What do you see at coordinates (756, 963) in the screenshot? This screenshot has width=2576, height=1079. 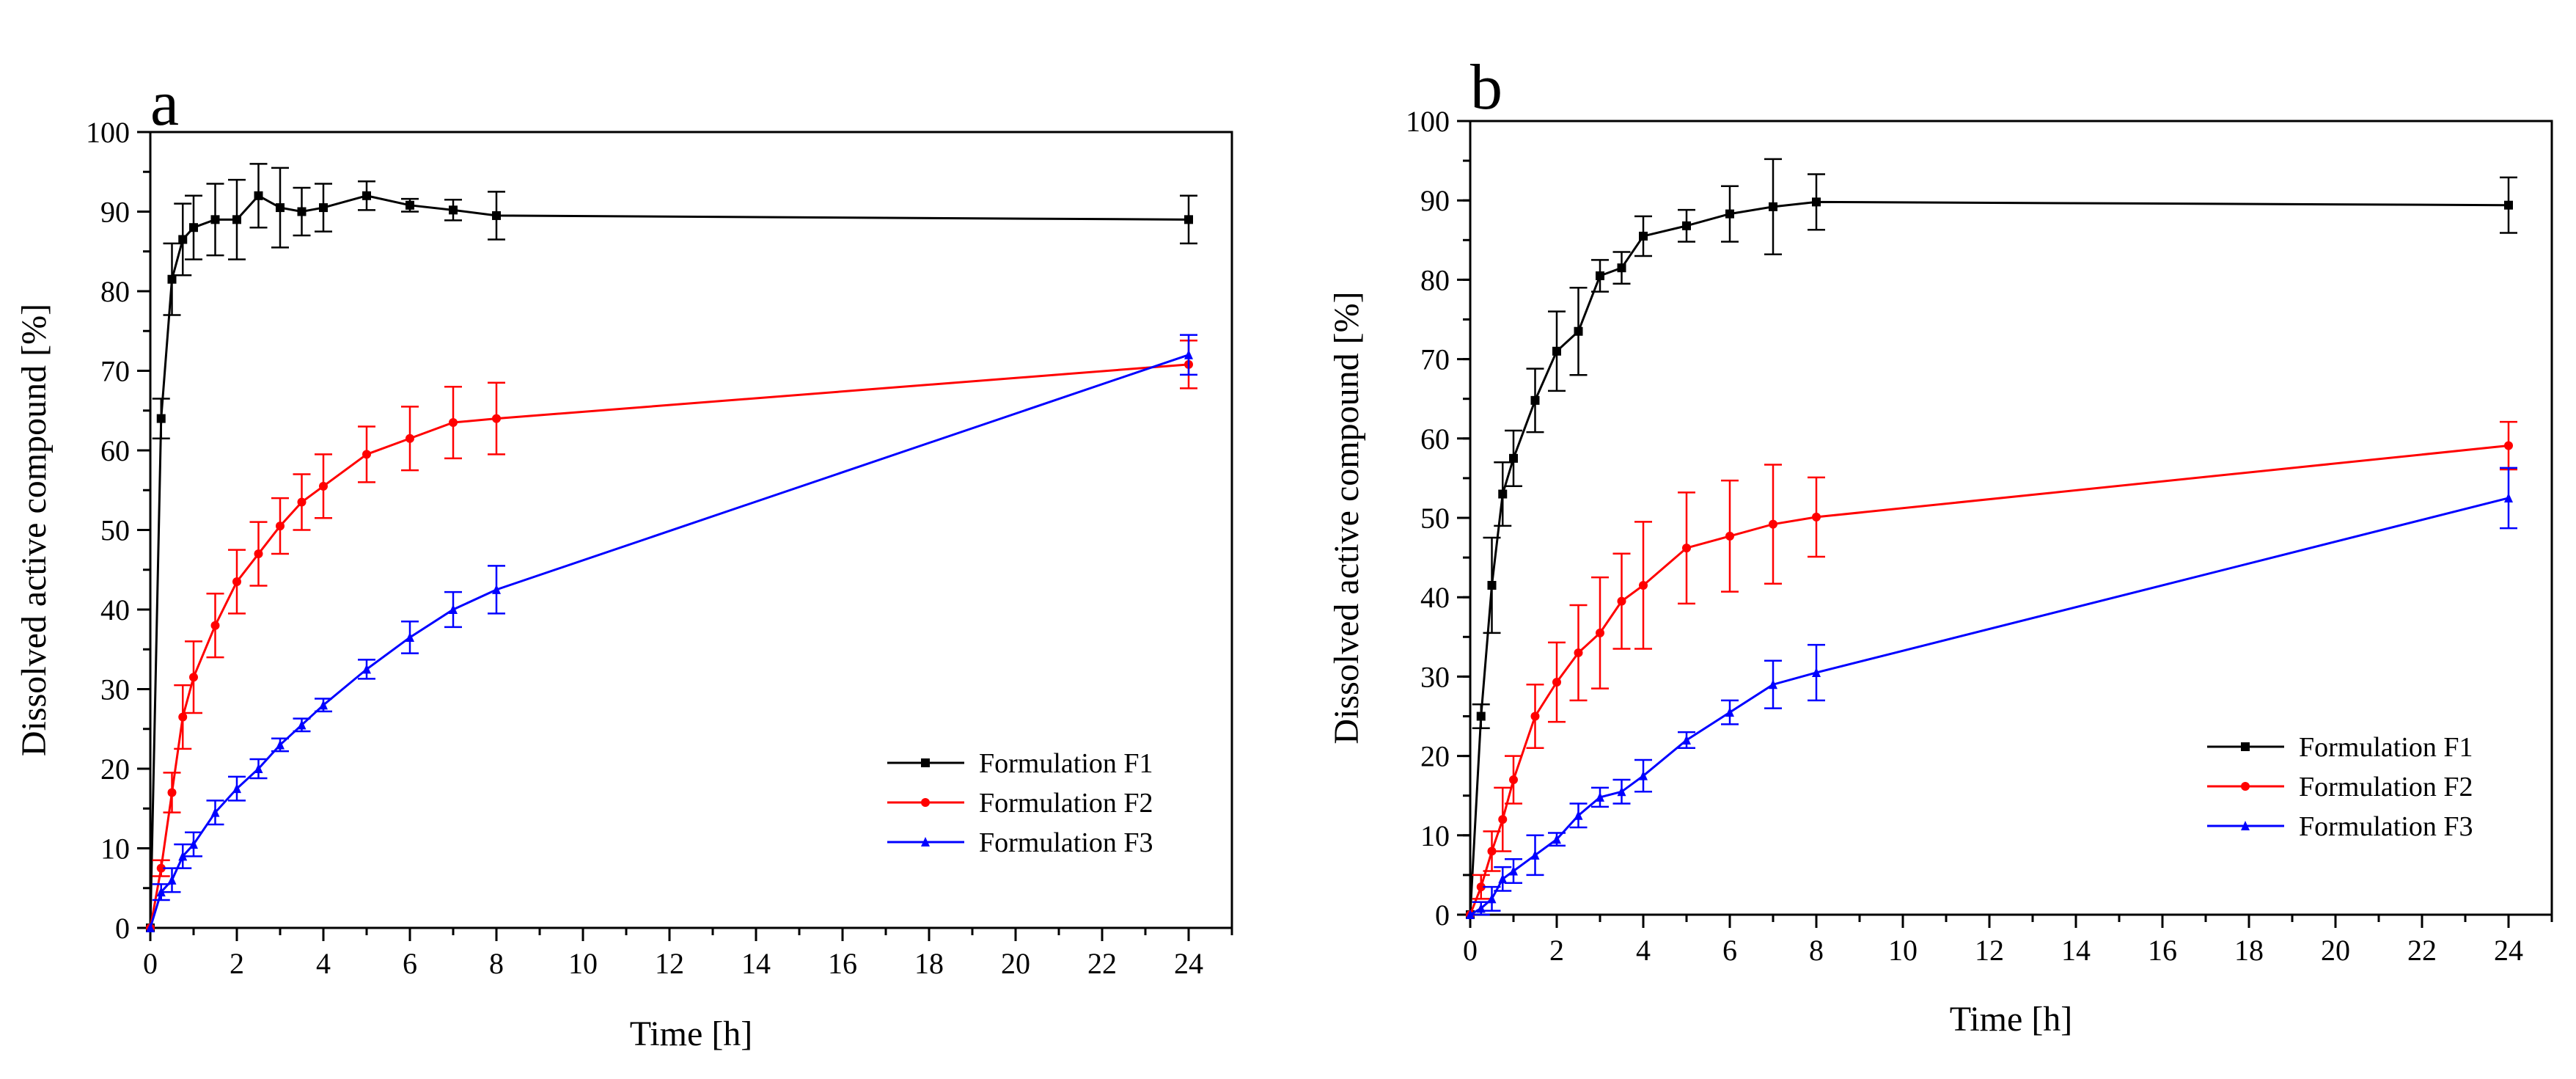 I see `x-tick-label: 14` at bounding box center [756, 963].